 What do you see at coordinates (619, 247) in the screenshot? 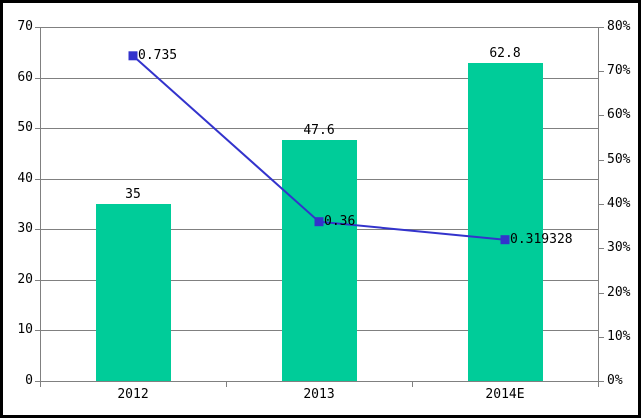
I see `right-axis-tick-label: 30%` at bounding box center [619, 247].